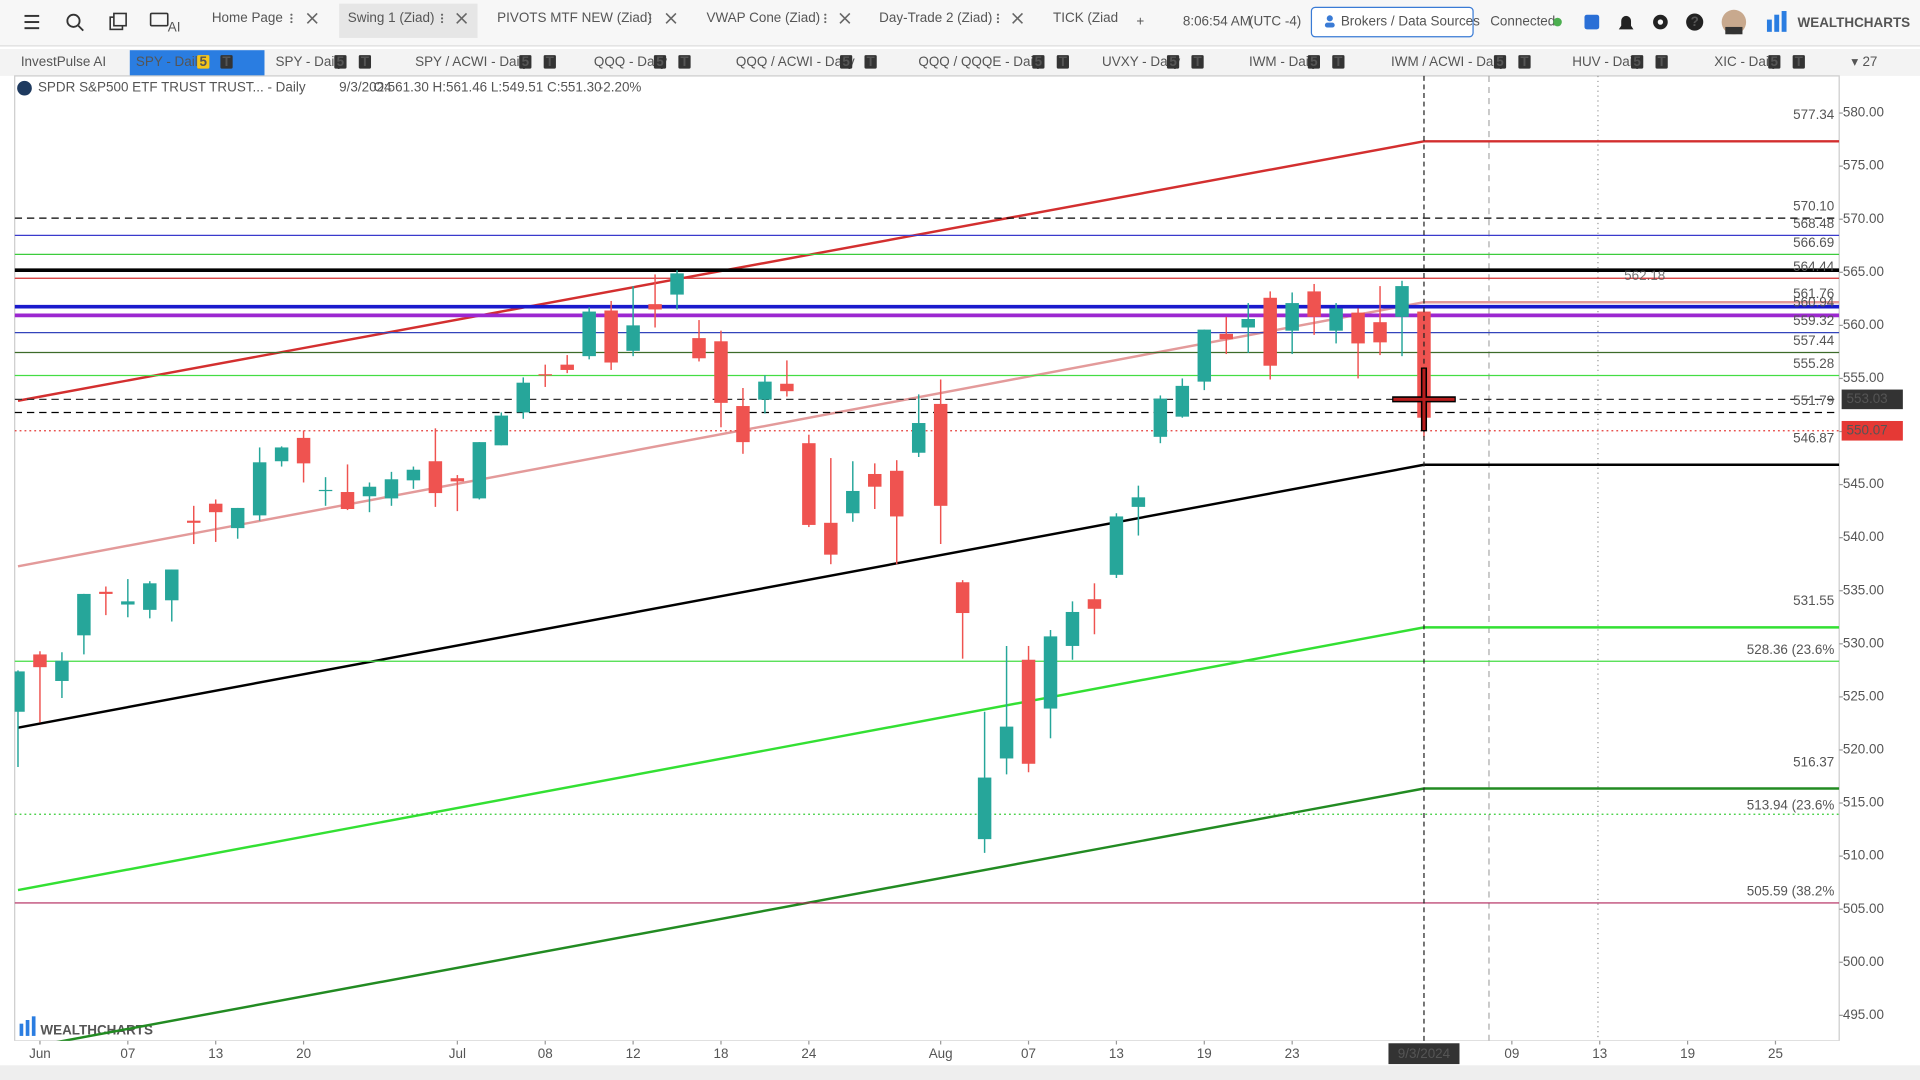  Describe the element at coordinates (808, 1053) in the screenshot. I see `x-tick-label: 24` at that location.